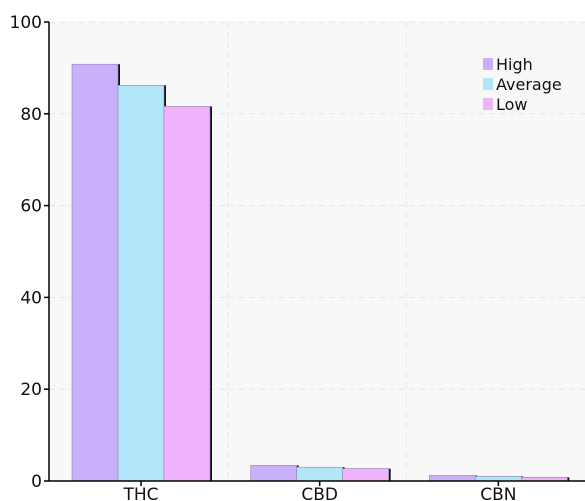 Image resolution: width=585 pixels, height=501 pixels. Describe the element at coordinates (512, 104) in the screenshot. I see `legend-label-low: Low` at that location.